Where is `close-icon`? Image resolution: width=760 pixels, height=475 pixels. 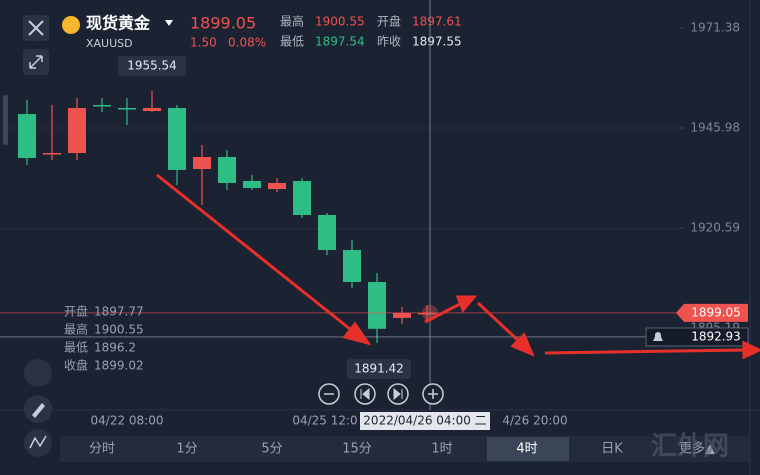
close-icon is located at coordinates (36, 28).